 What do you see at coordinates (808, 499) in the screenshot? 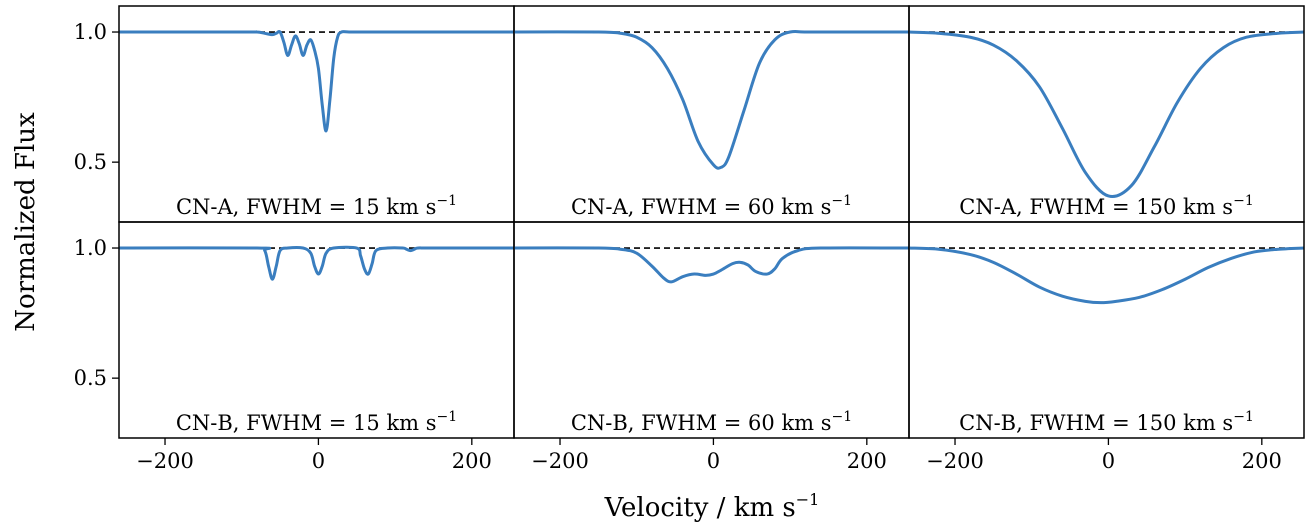
I see `x-axis-label-exponent: −1` at bounding box center [808, 499].